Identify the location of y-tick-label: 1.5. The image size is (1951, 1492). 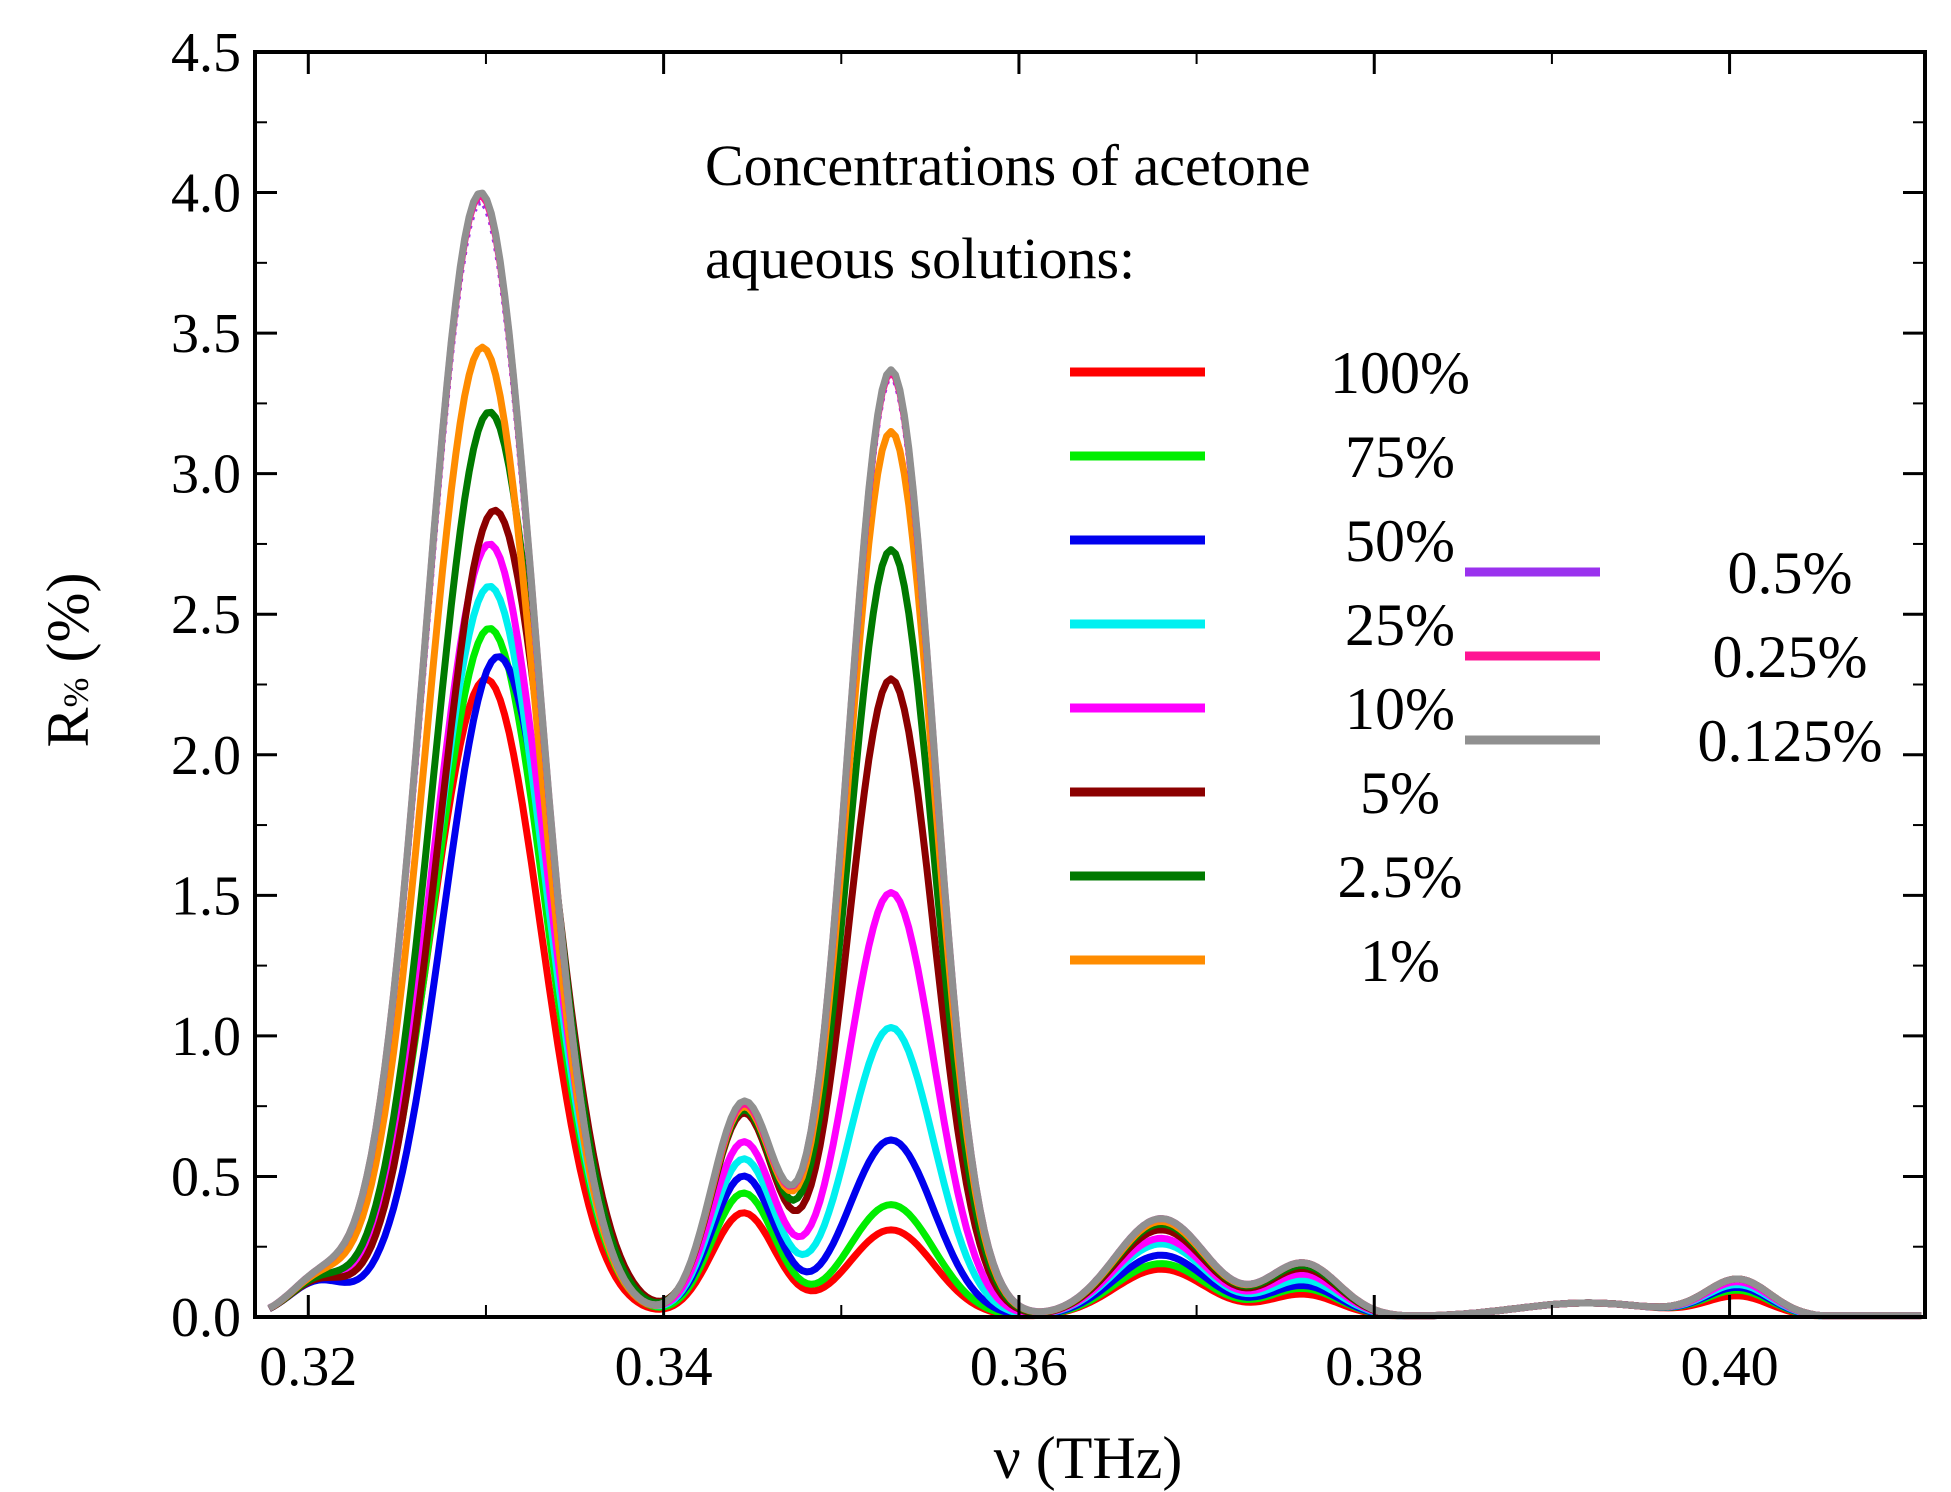
(206, 896).